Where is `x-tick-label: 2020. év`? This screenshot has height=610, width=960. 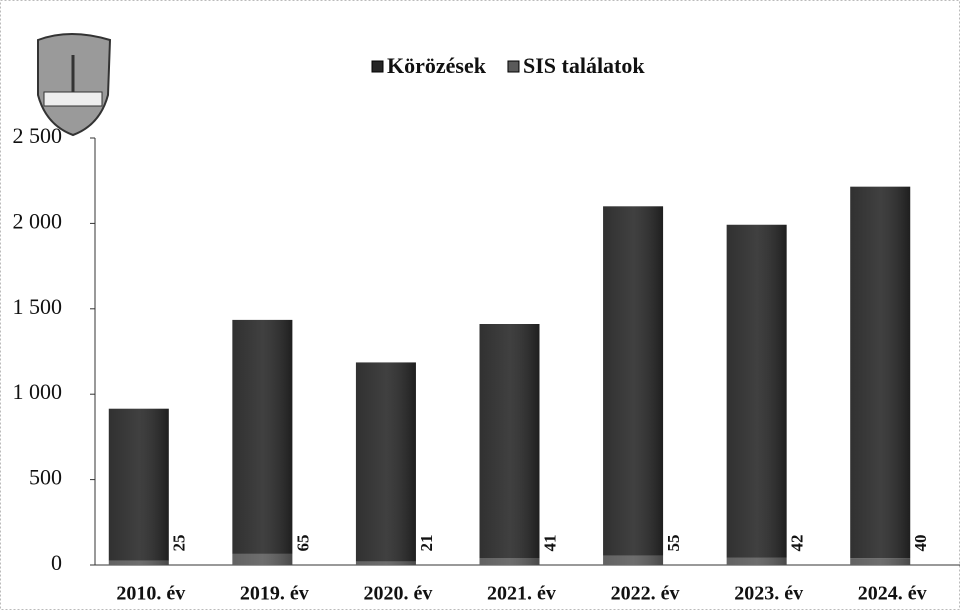
x-tick-label: 2020. év is located at coordinates (397, 594).